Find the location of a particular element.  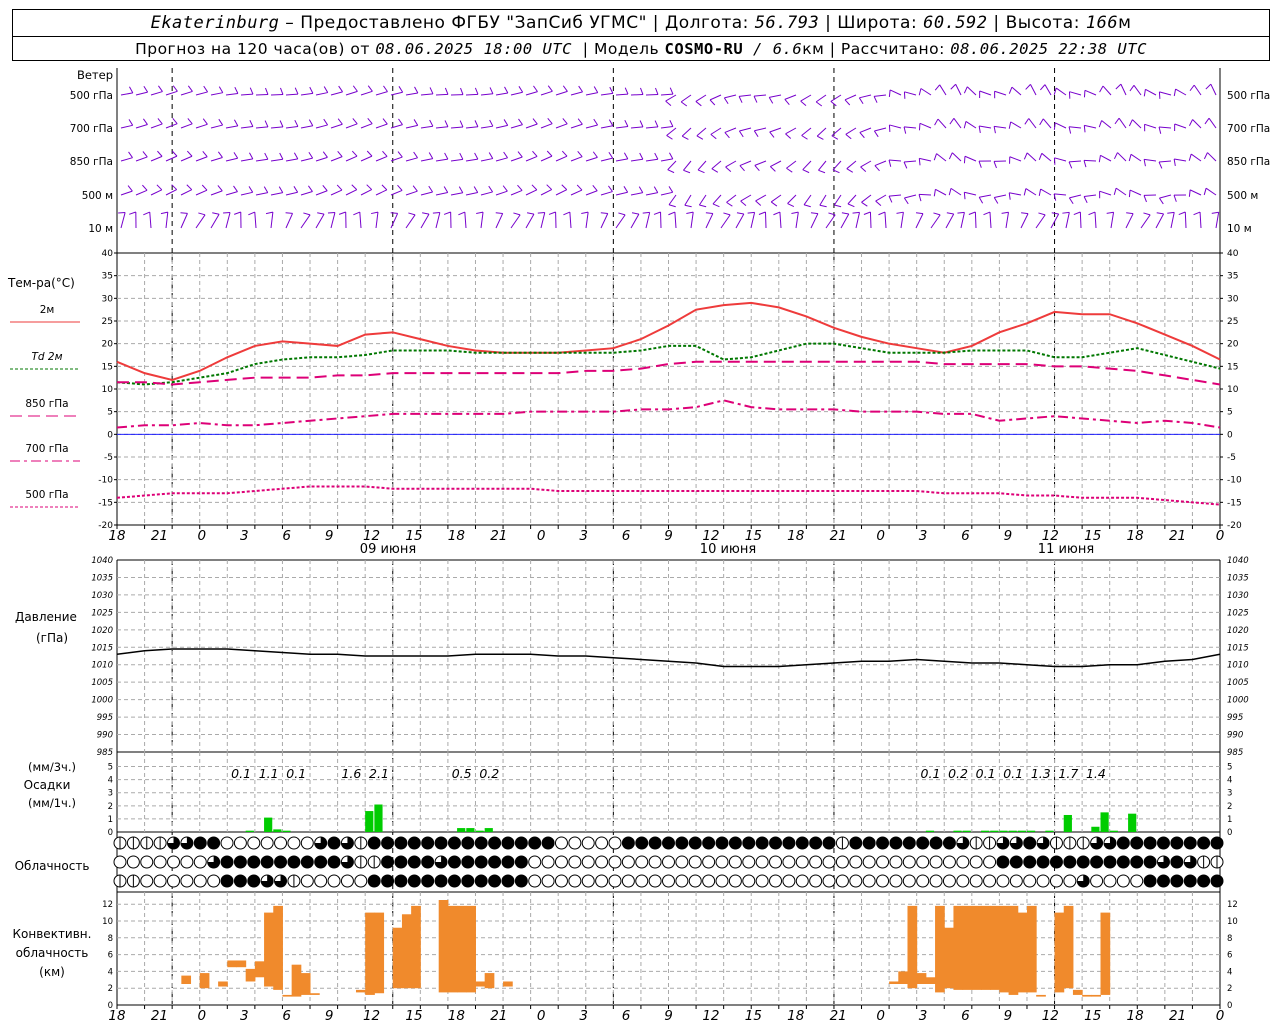

pressure-tick-left: 990 is located at coordinates (105, 736).